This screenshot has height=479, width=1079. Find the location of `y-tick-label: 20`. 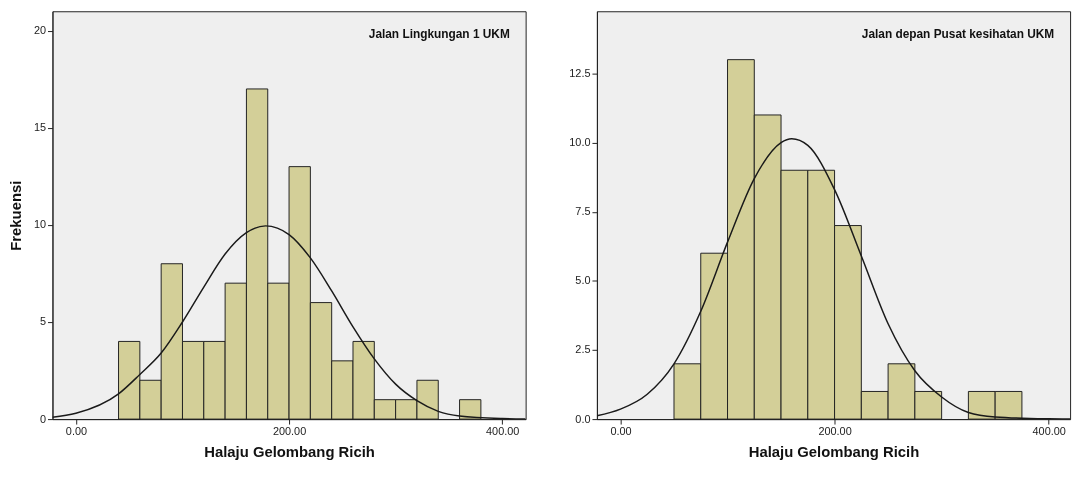

y-tick-label: 20 is located at coordinates (40, 30).